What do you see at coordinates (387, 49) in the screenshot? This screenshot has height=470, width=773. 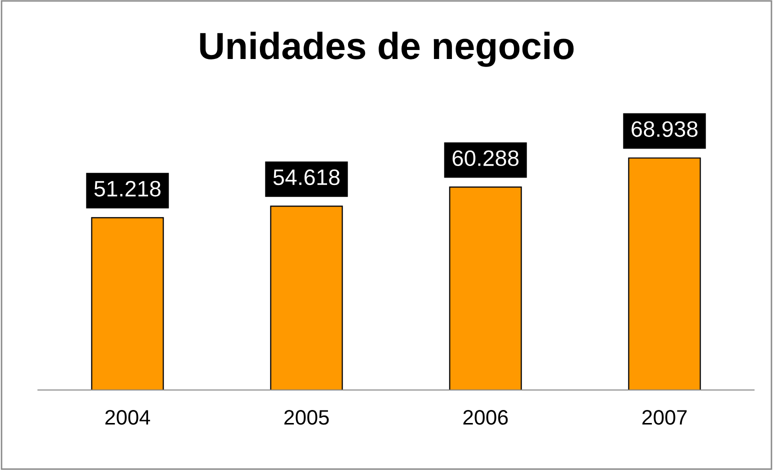 I see `chart-title: Unidades de negocio` at bounding box center [387, 49].